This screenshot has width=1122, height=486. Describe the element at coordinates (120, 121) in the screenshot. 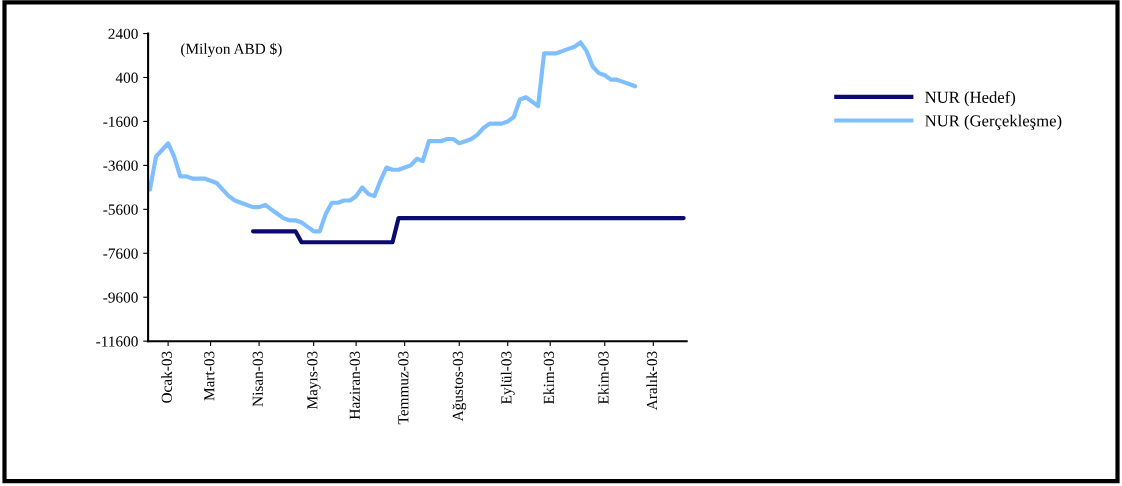

I see `y-tick-label: -1600` at that location.